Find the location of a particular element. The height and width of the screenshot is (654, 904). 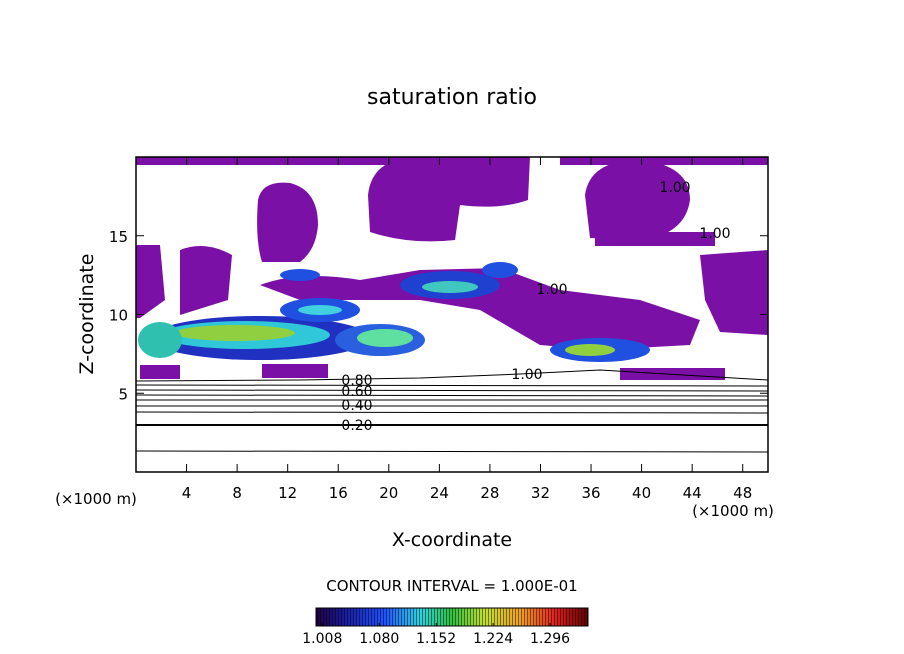

contour-label: 0.80 is located at coordinates (356, 381).